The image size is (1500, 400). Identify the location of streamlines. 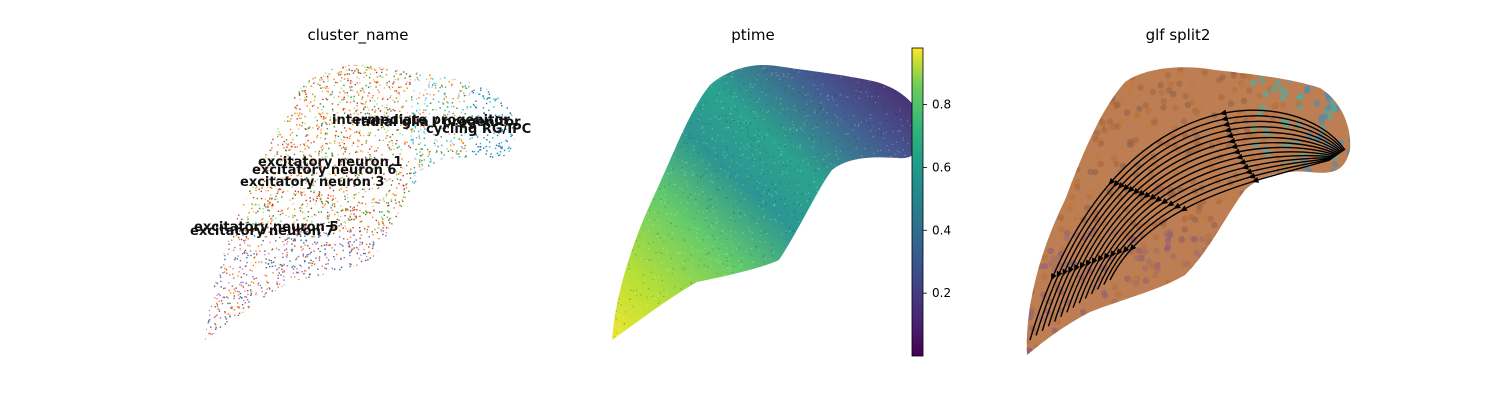
(1187, 225).